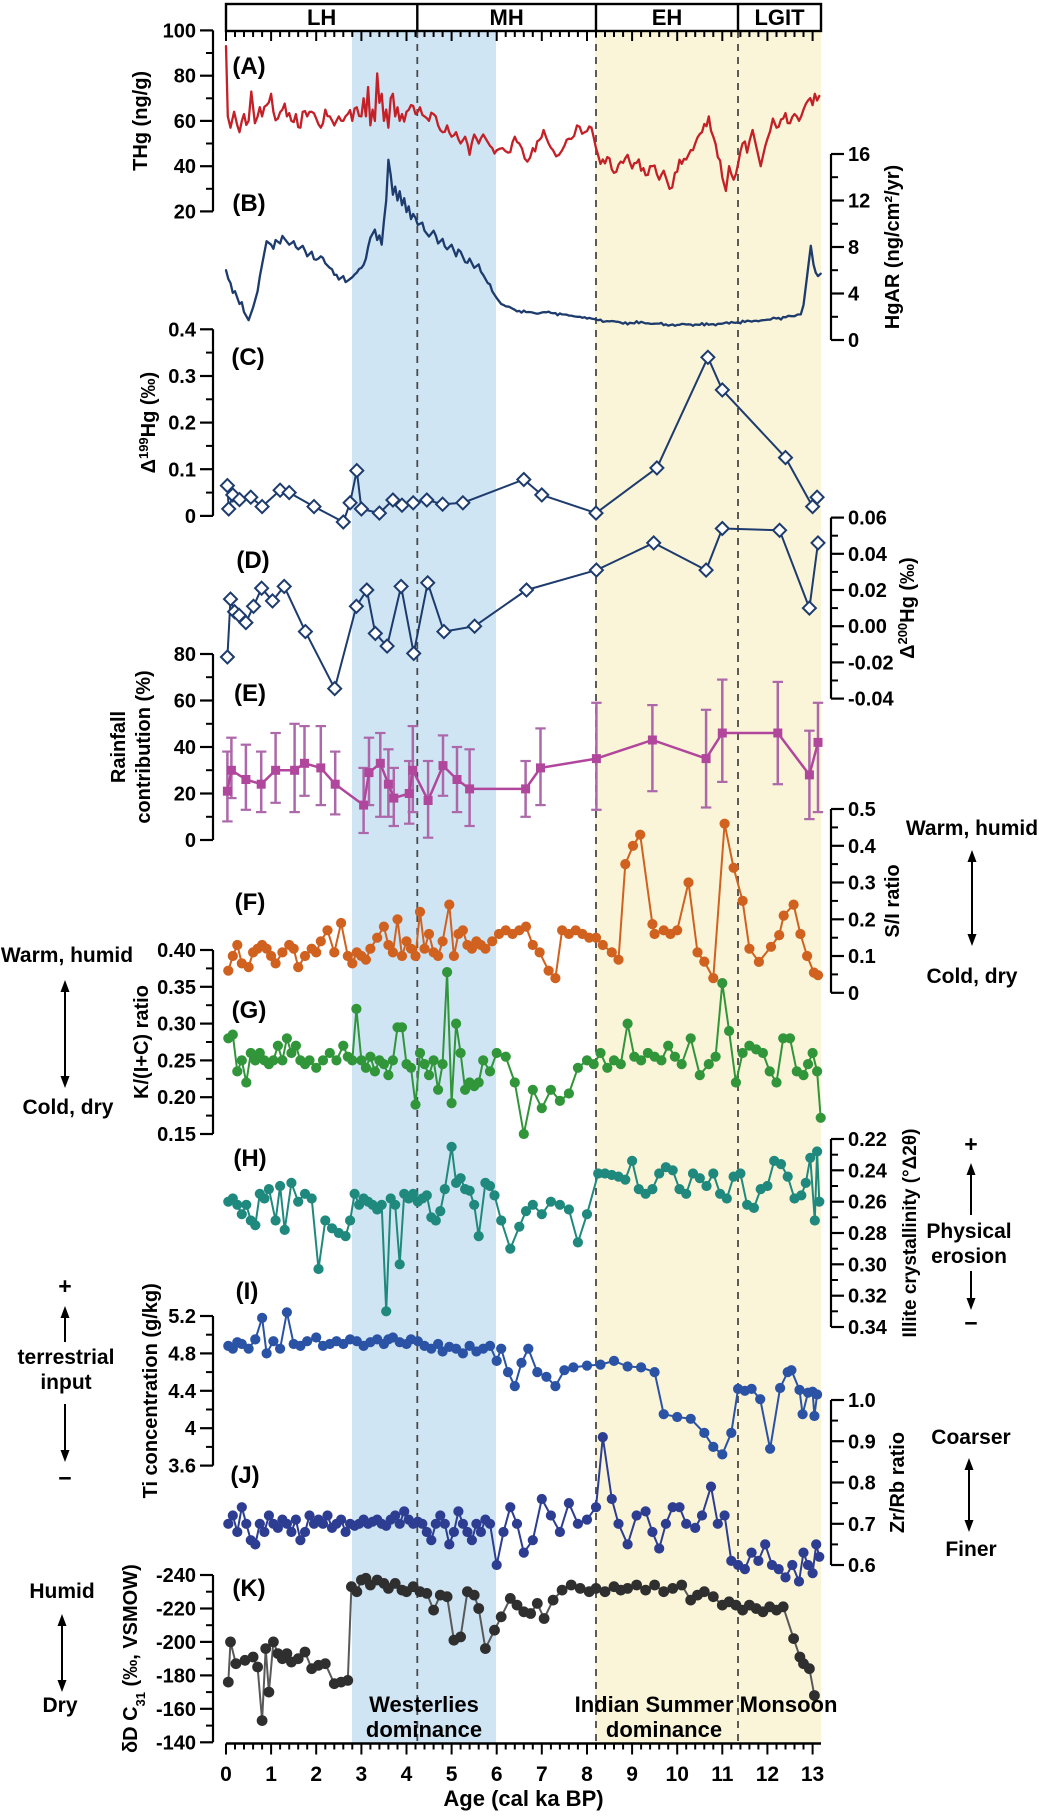 This screenshot has width=1039, height=1816. I want to click on svg-text: 0.6, so click(862, 1566).